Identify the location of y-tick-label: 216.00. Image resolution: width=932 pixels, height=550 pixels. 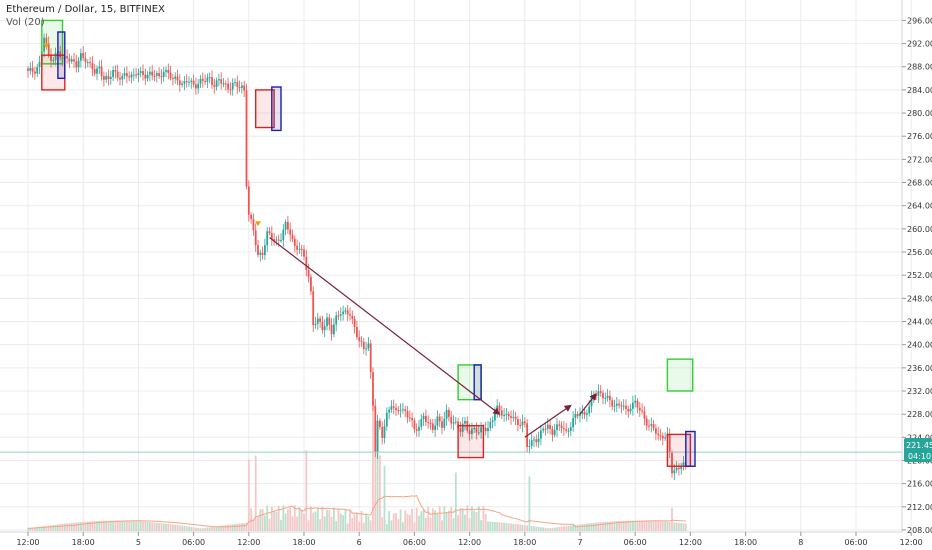
(919, 484).